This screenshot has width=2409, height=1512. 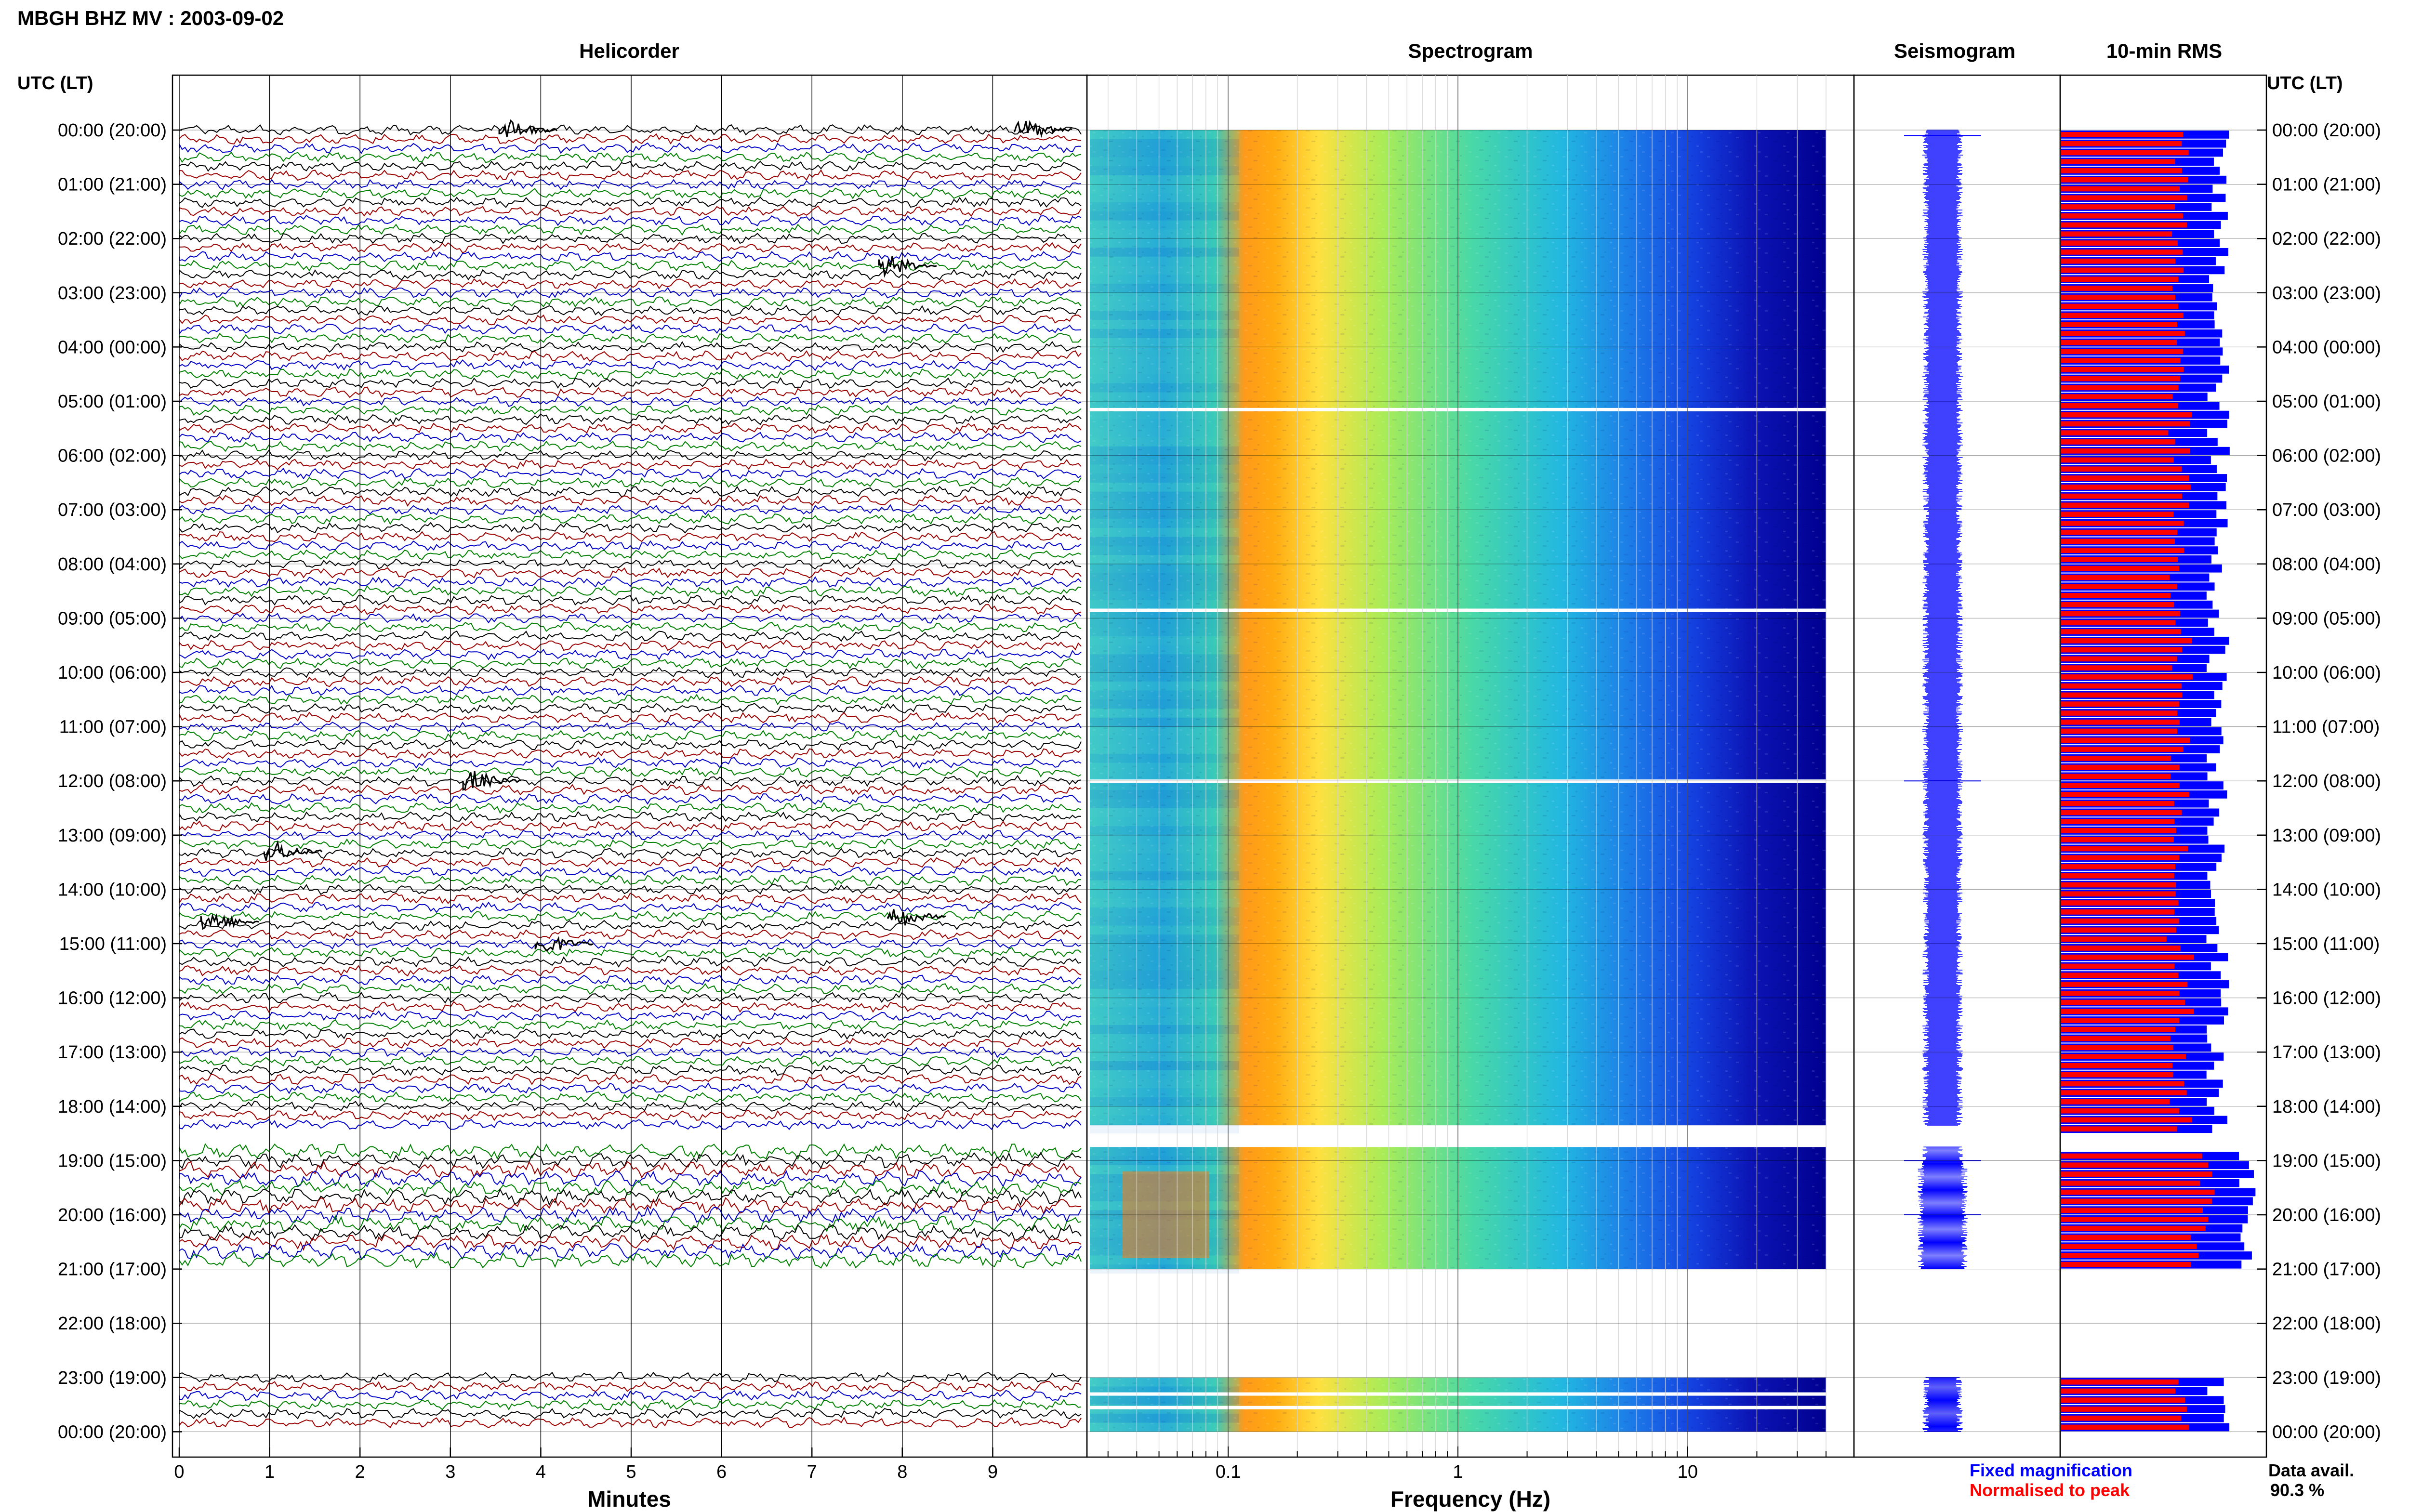 I want to click on time-tick-label-left: 10:00 (06:00), so click(x=112, y=673).